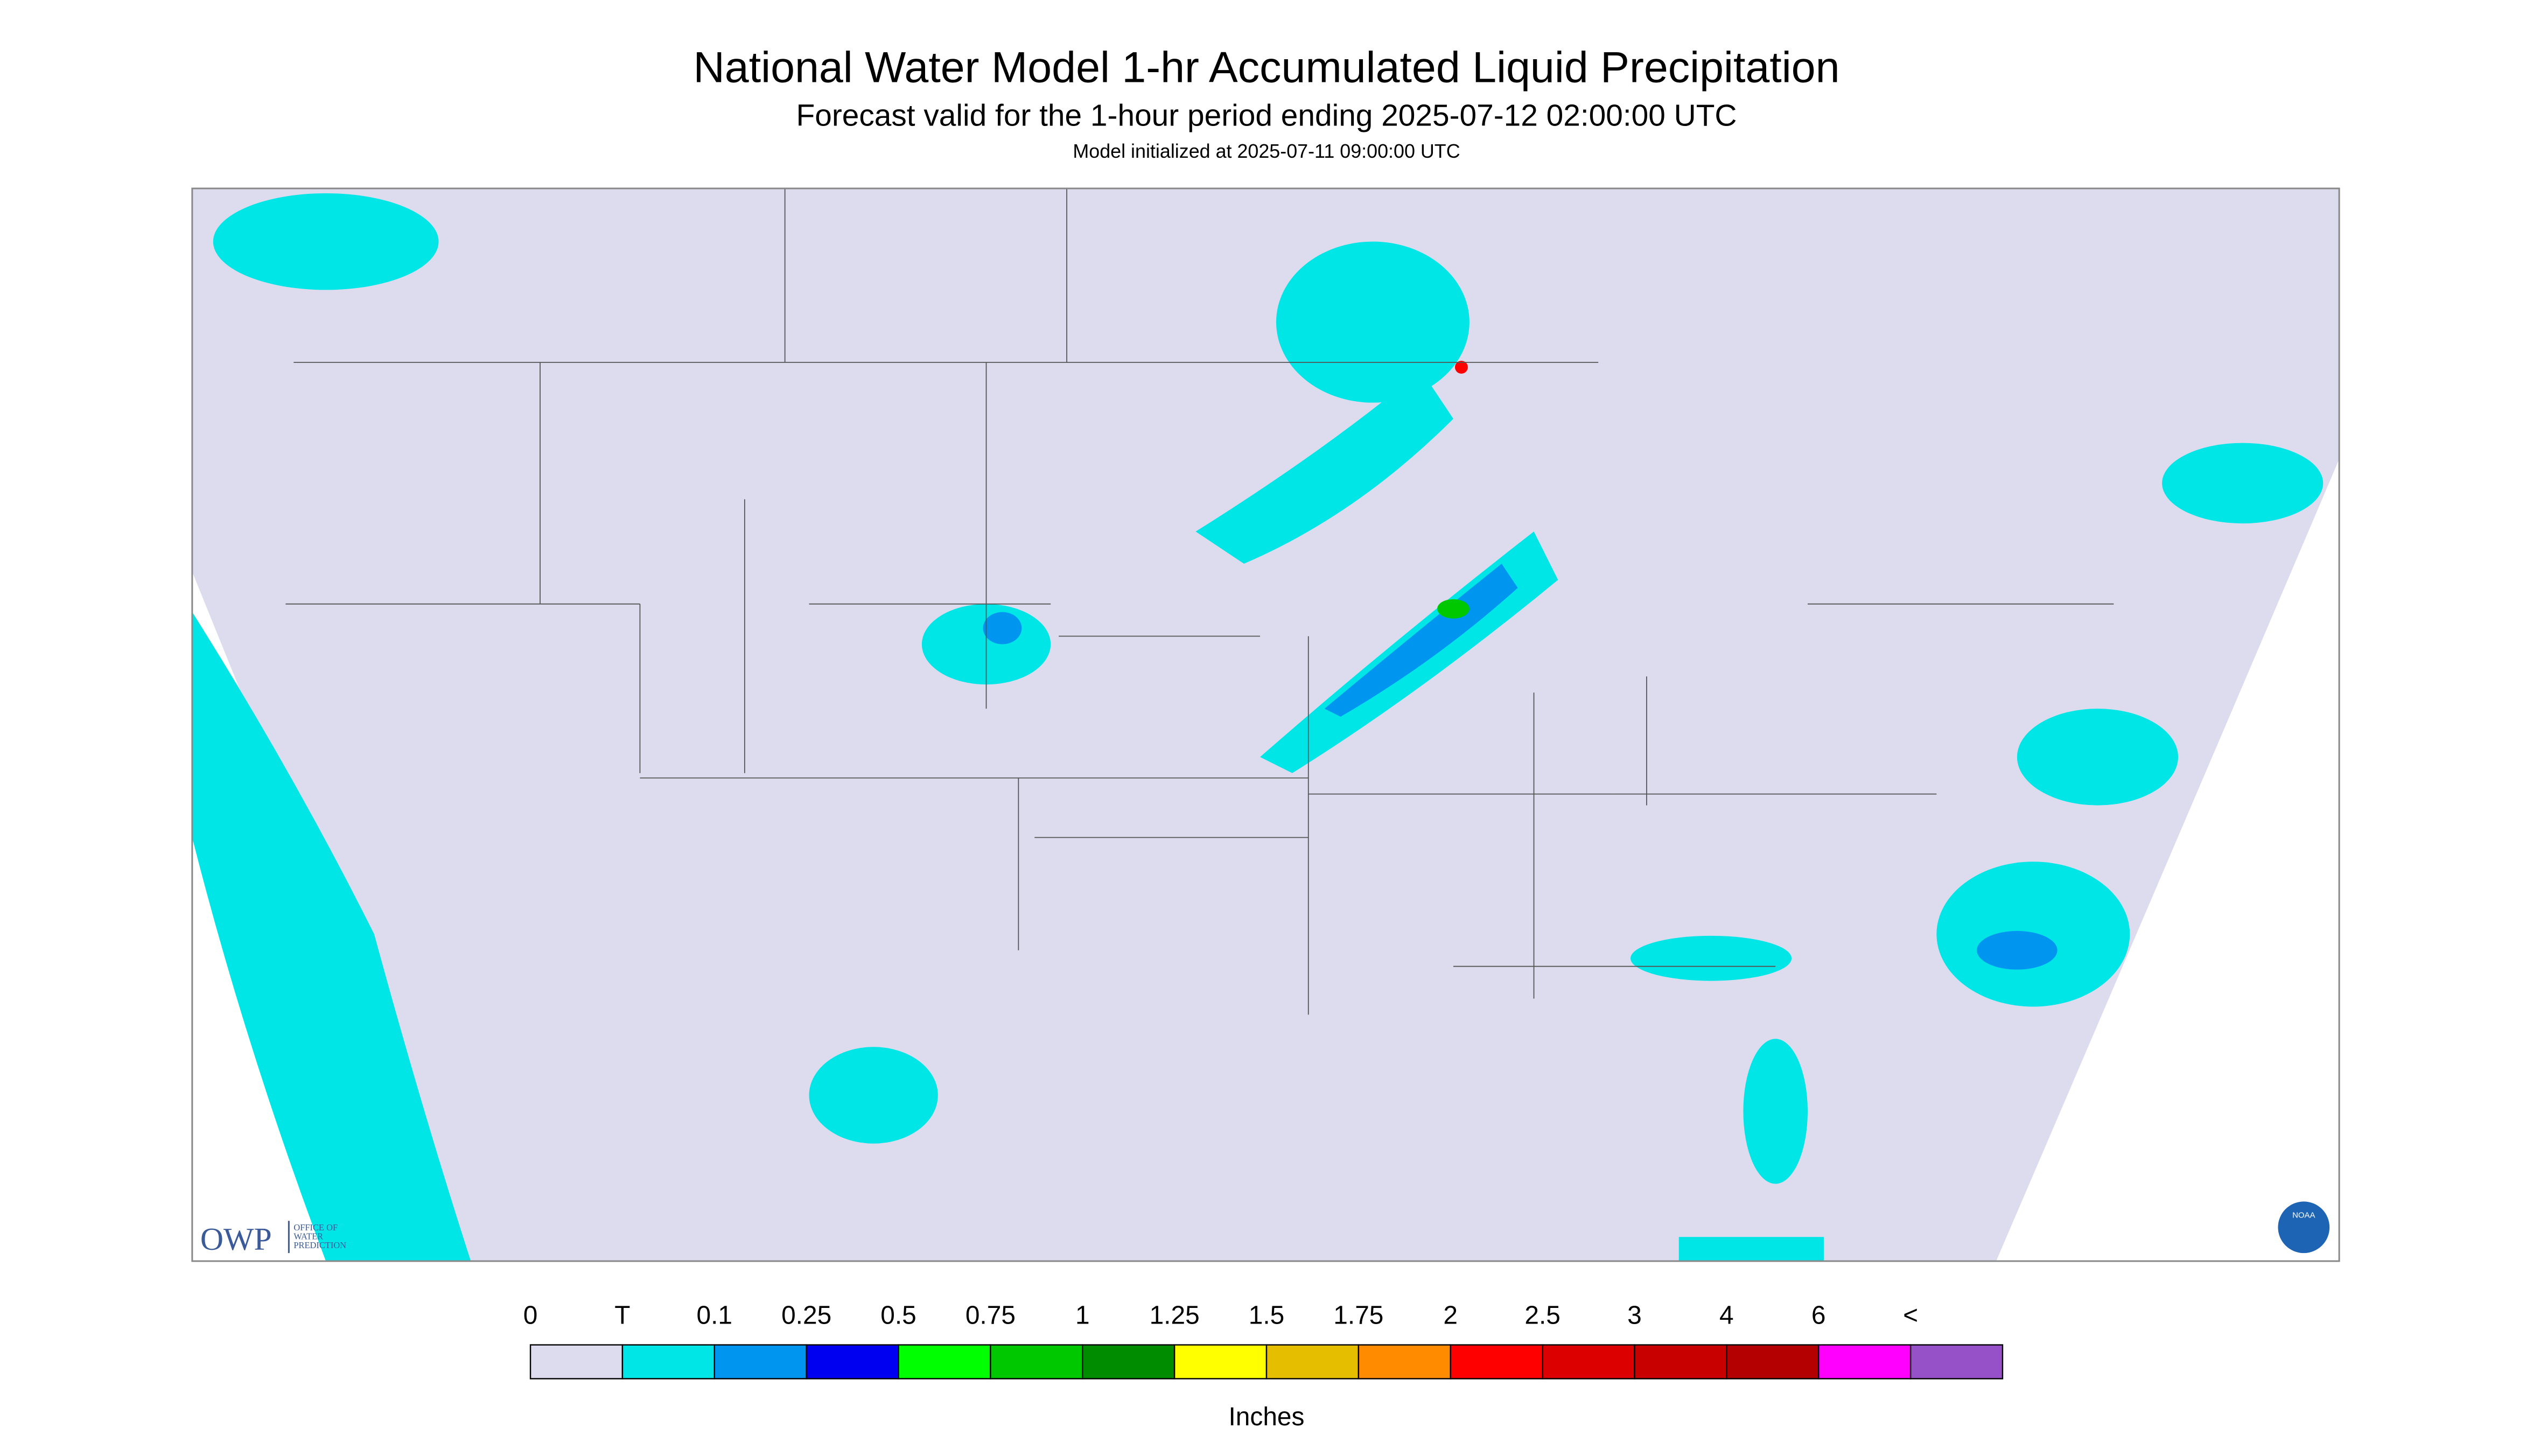 This screenshot has height=1456, width=2533. What do you see at coordinates (1542, 1315) in the screenshot?
I see `legend-label: 2.5` at bounding box center [1542, 1315].